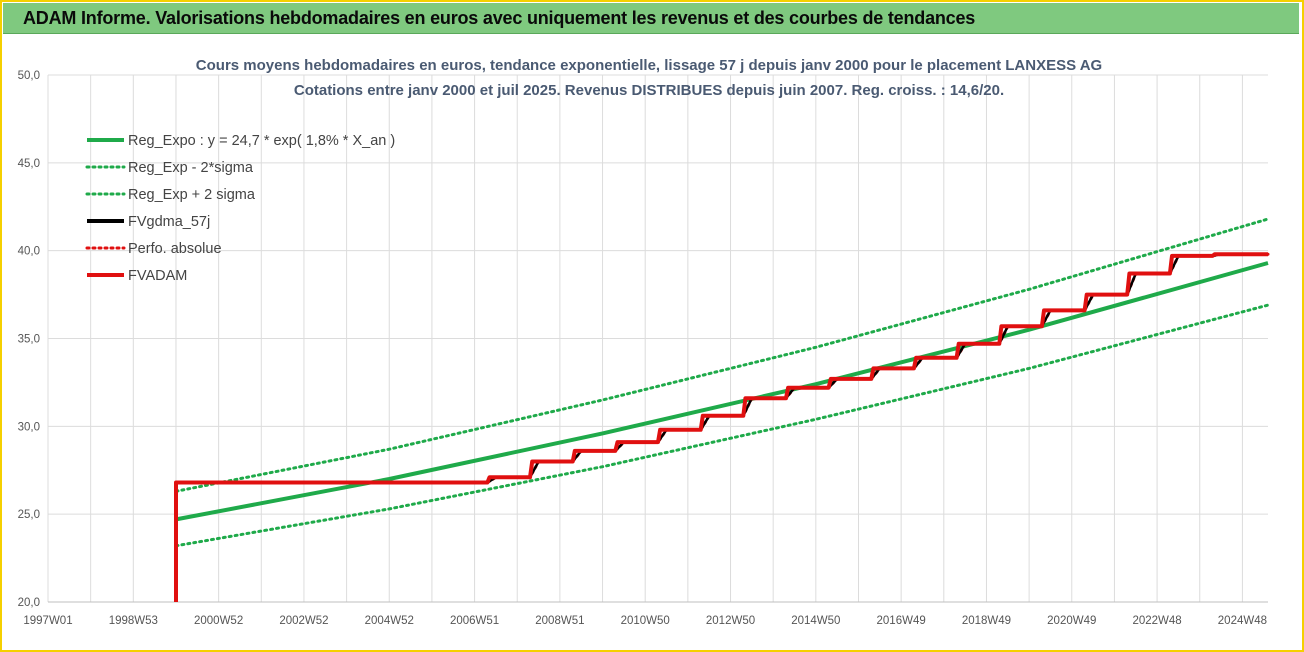  Describe the element at coordinates (157, 276) in the screenshot. I see `legend-label-5: FVADAM` at that location.